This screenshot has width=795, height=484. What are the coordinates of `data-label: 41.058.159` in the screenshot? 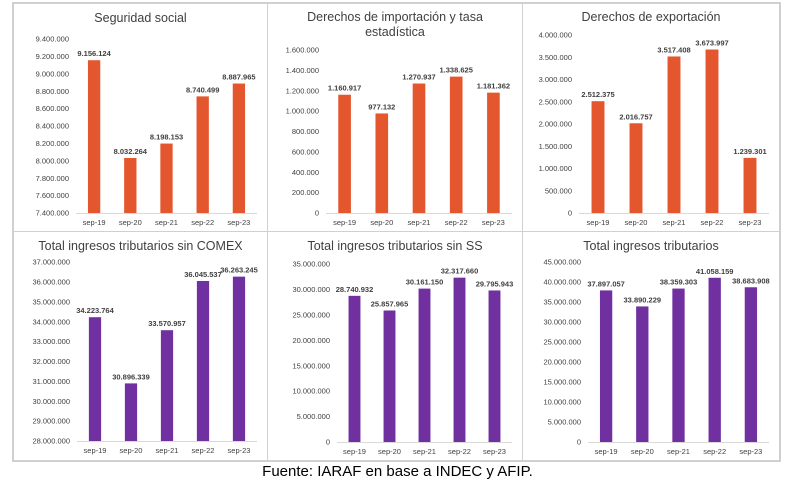 It's located at (715, 271).